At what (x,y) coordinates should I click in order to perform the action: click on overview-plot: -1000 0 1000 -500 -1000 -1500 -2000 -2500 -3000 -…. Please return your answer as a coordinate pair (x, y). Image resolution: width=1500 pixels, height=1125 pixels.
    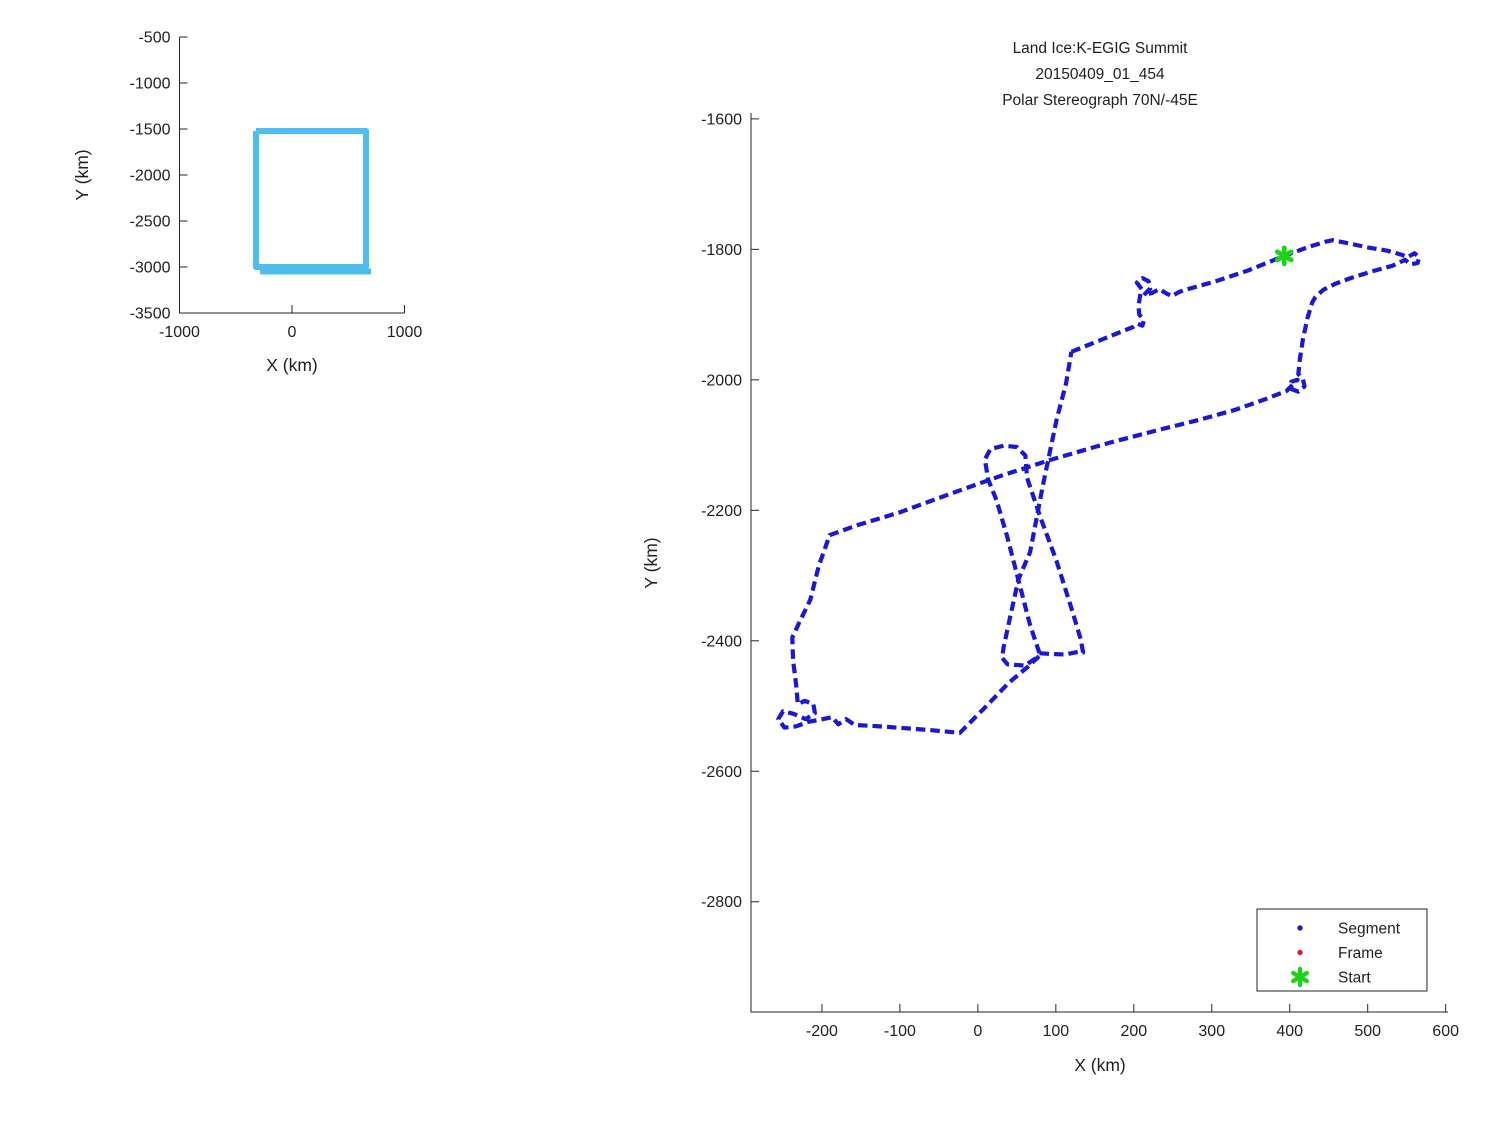
    Looking at the image, I should click on (247, 203).